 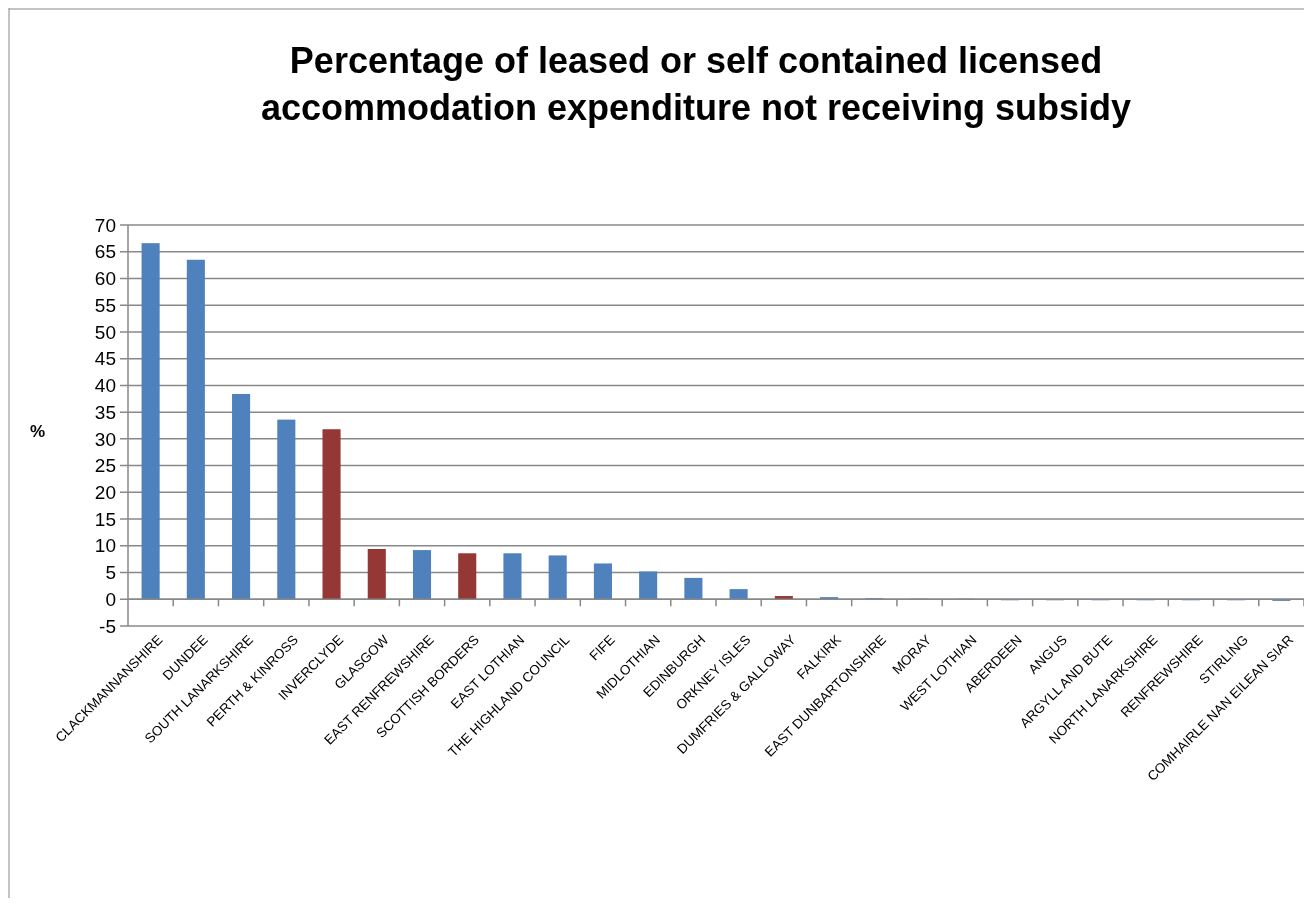 What do you see at coordinates (105, 519) in the screenshot?
I see `y-tick-label: 15` at bounding box center [105, 519].